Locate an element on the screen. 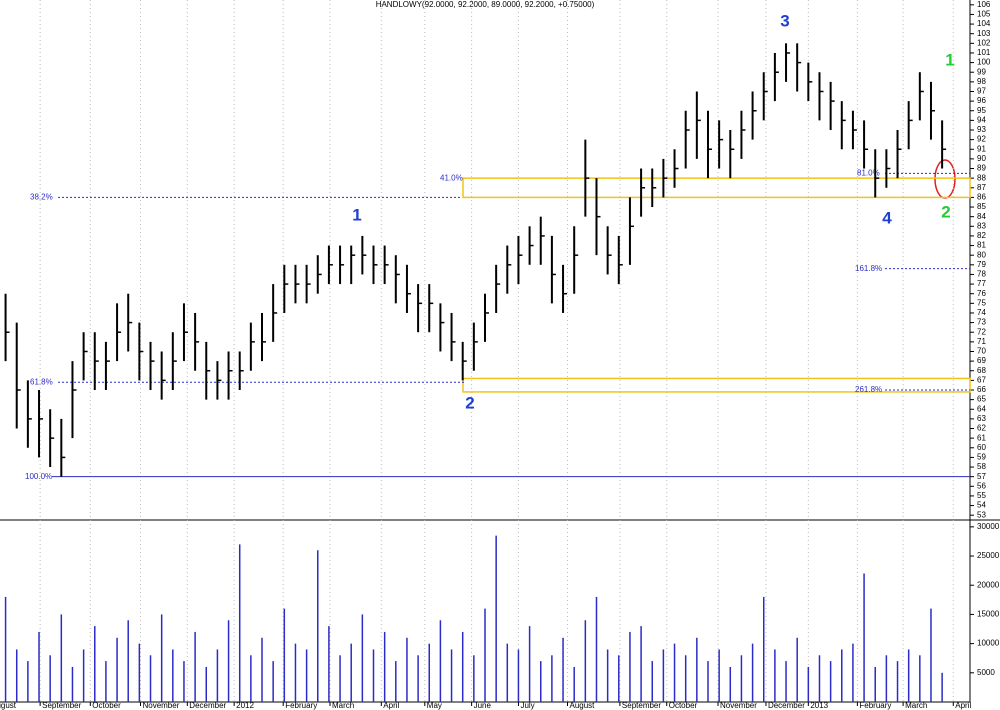 This screenshot has height=710, width=1000. y-tick-label: 89 is located at coordinates (981, 168).